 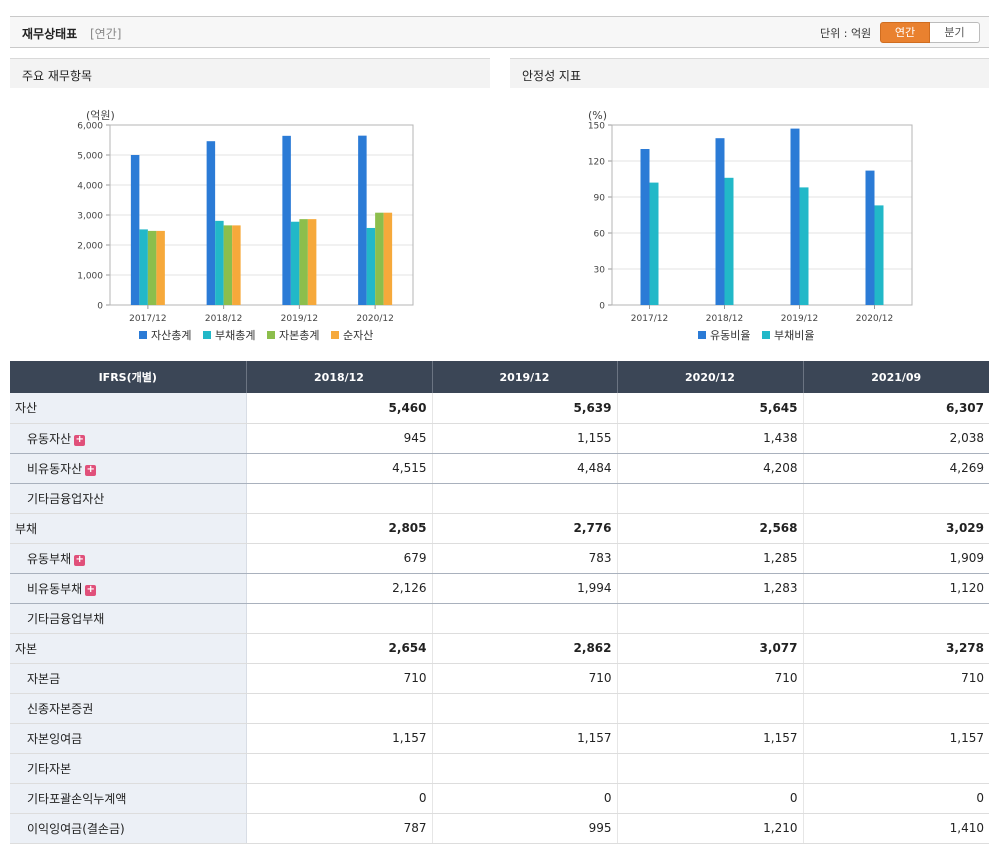 What do you see at coordinates (730, 335) in the screenshot?
I see `legend-label: 유동비율` at bounding box center [730, 335].